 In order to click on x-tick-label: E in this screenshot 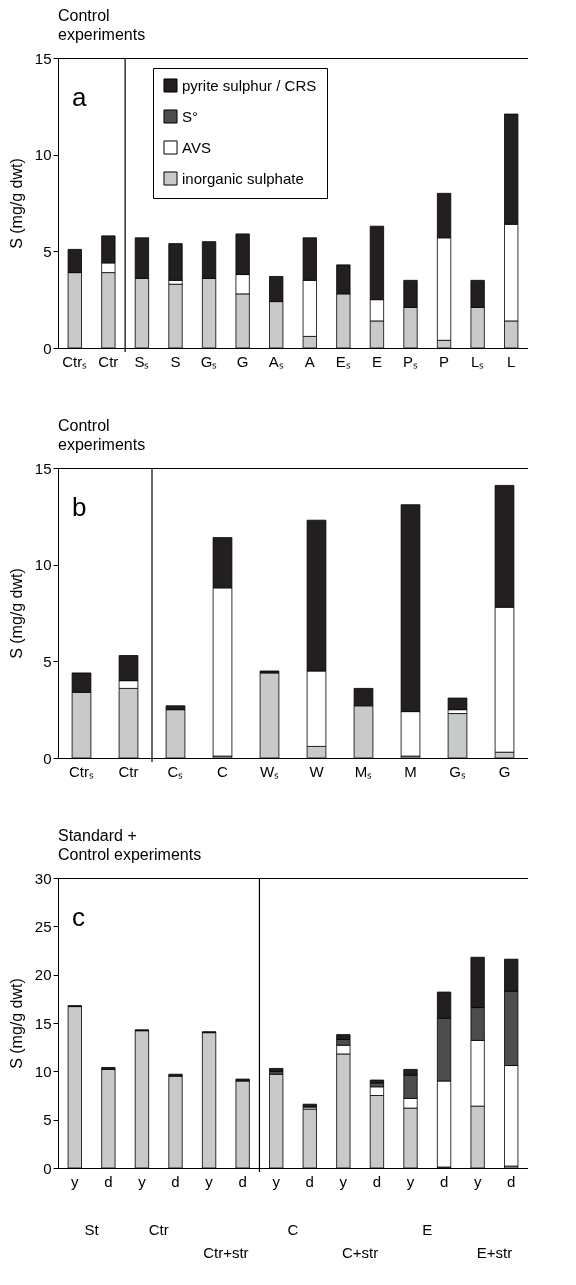, I will do `click(376, 361)`.